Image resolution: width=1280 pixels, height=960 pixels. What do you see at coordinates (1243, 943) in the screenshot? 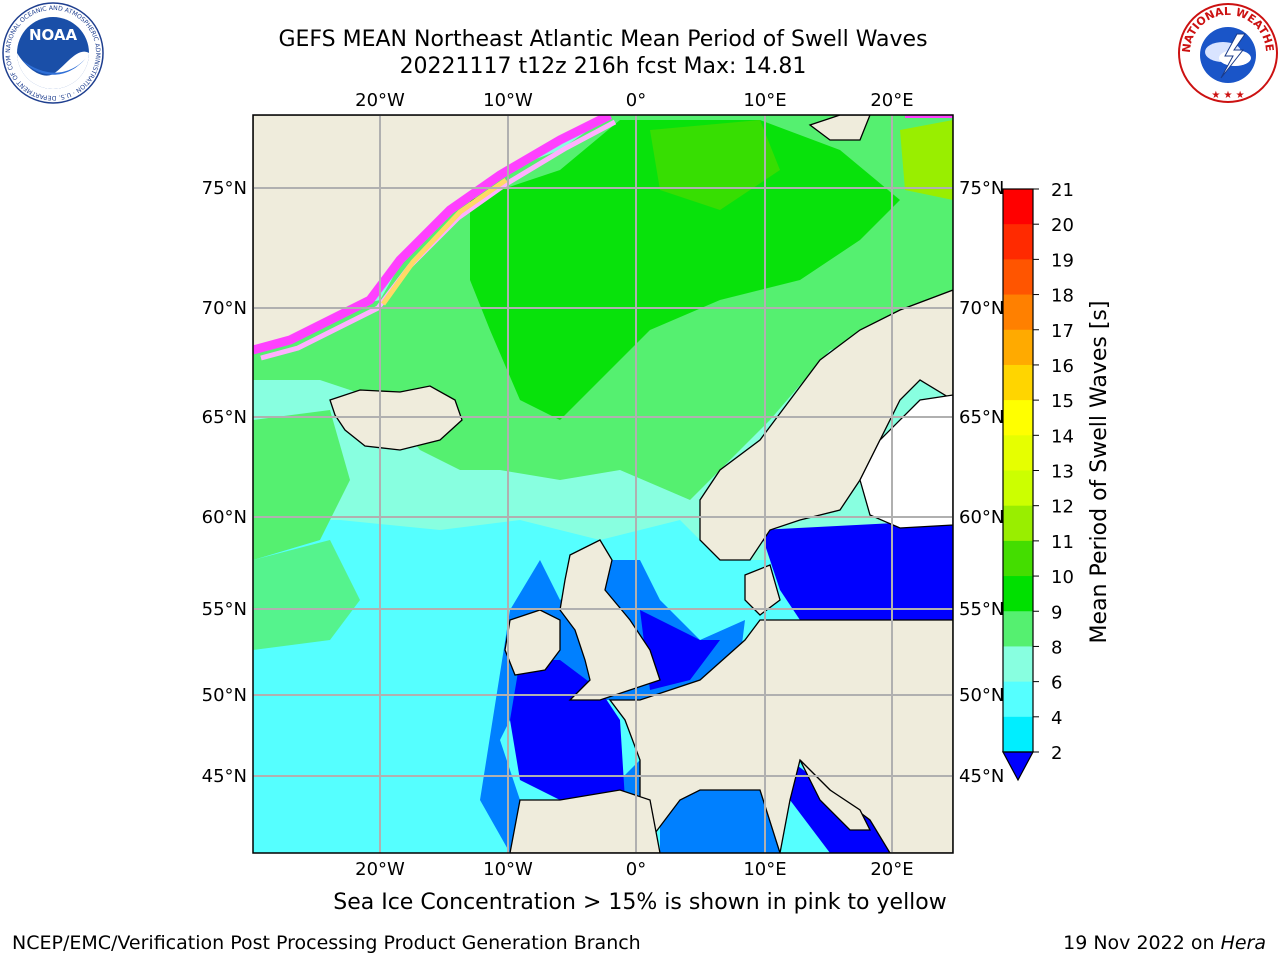
I see `host-name: Hera` at bounding box center [1243, 943].